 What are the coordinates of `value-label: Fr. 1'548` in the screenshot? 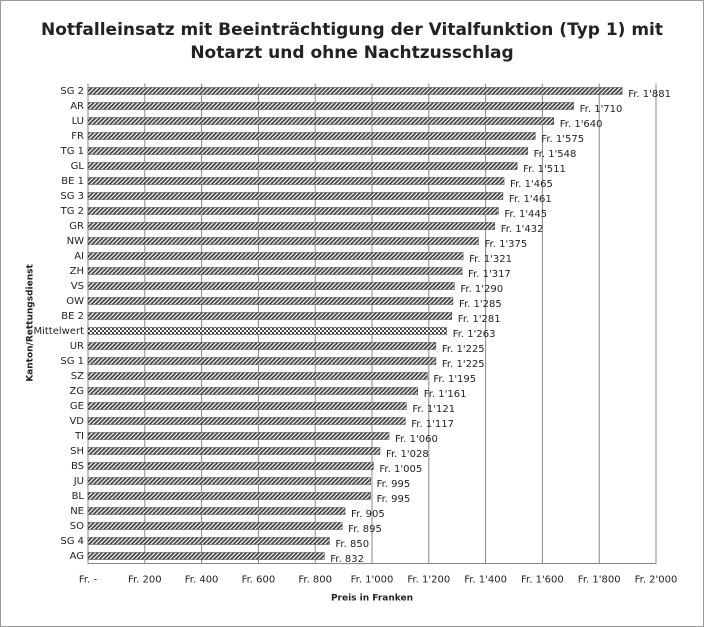 It's located at (555, 154).